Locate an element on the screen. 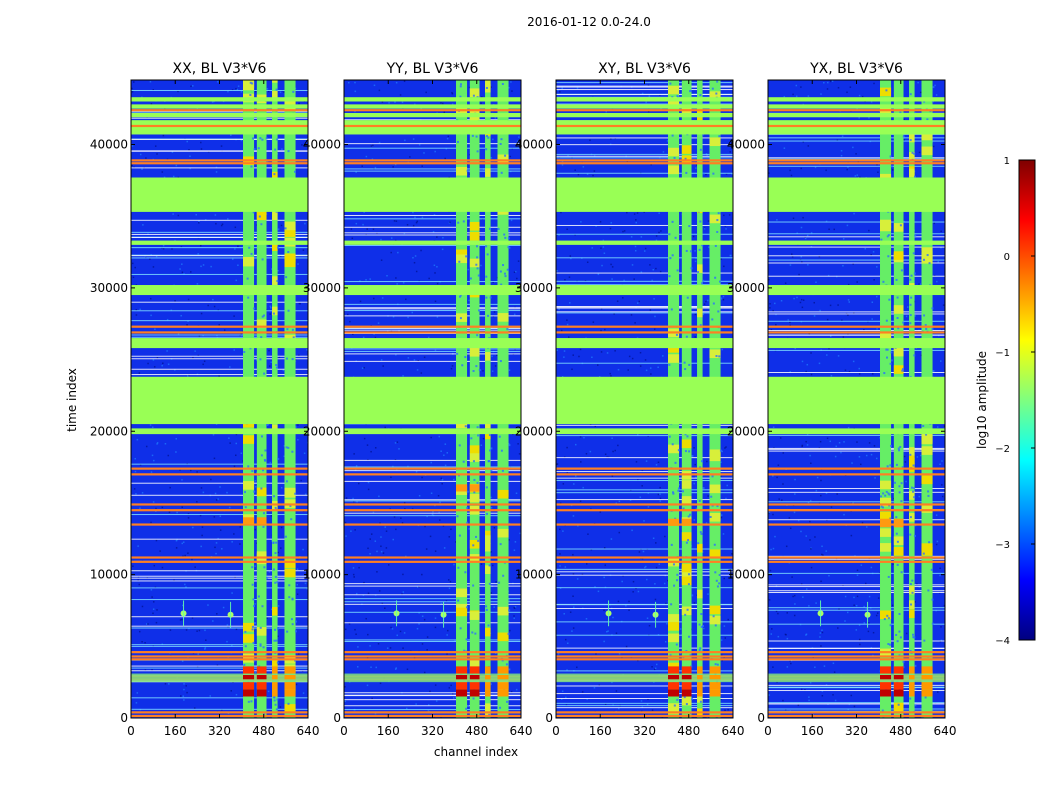  x-tick-label: 480 is located at coordinates (900, 731).